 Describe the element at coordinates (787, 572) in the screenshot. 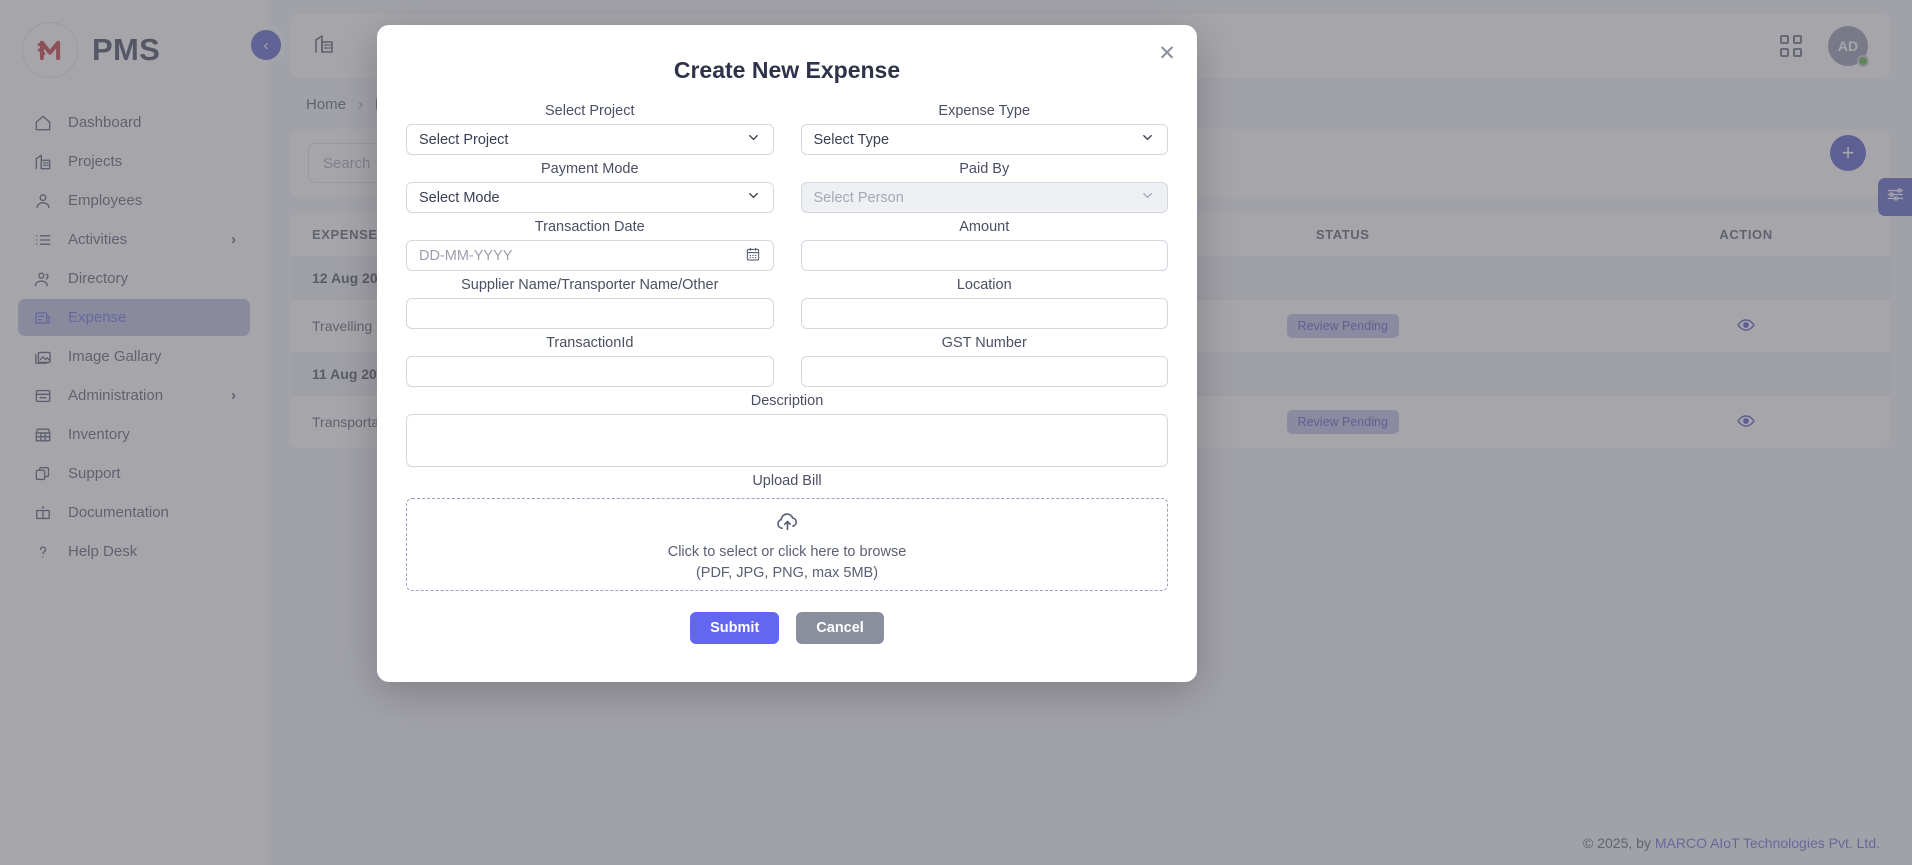

I see `upload-hint-secondary: (PDF, JPG, PNG, max 5MB)` at that location.